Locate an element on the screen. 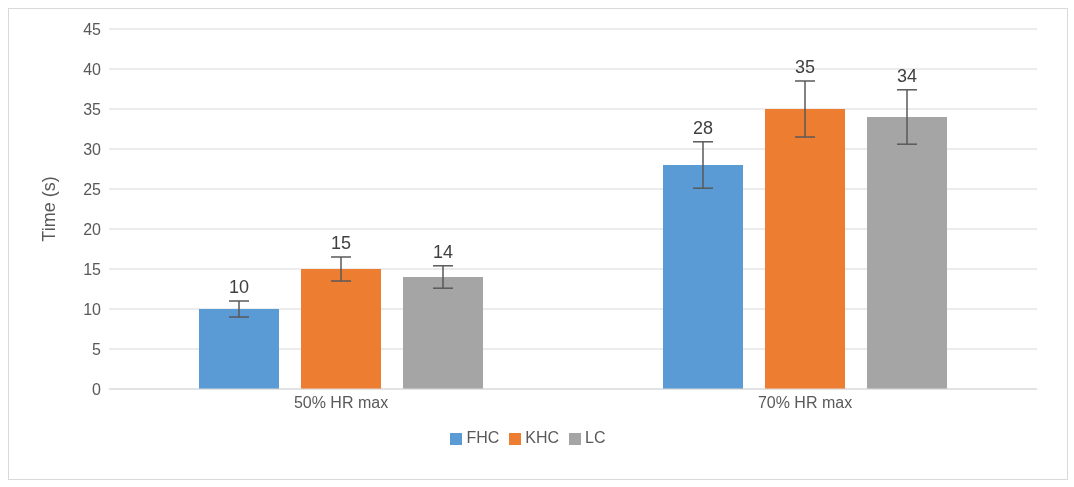  x-tick-label: 50% HR max is located at coordinates (341, 403).